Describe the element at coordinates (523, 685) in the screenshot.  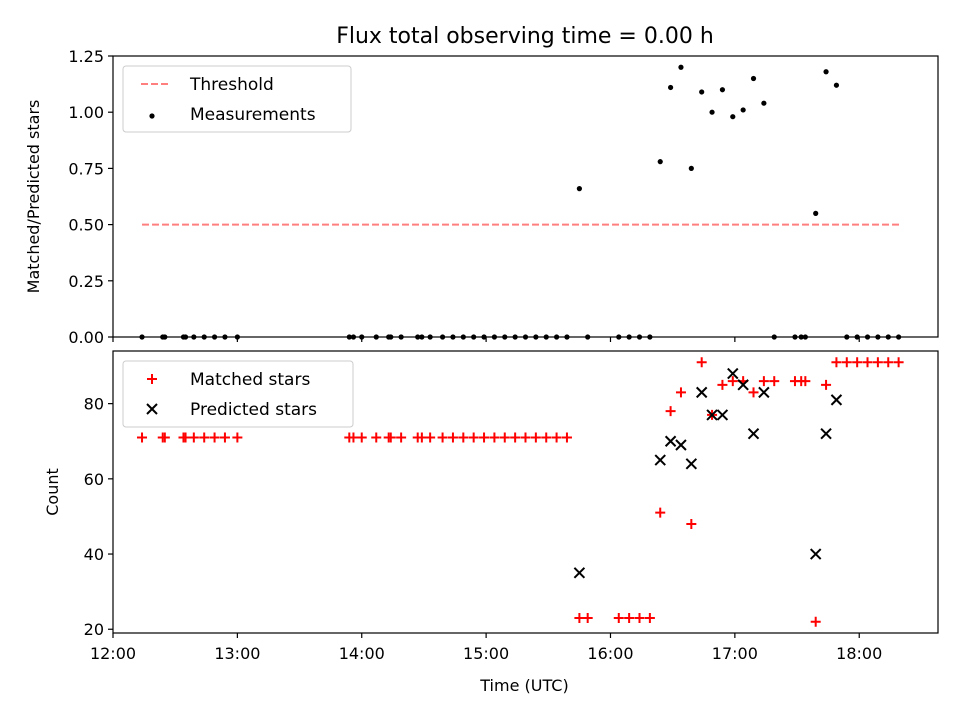
I see `x-axis-label: Time (UTC)` at that location.